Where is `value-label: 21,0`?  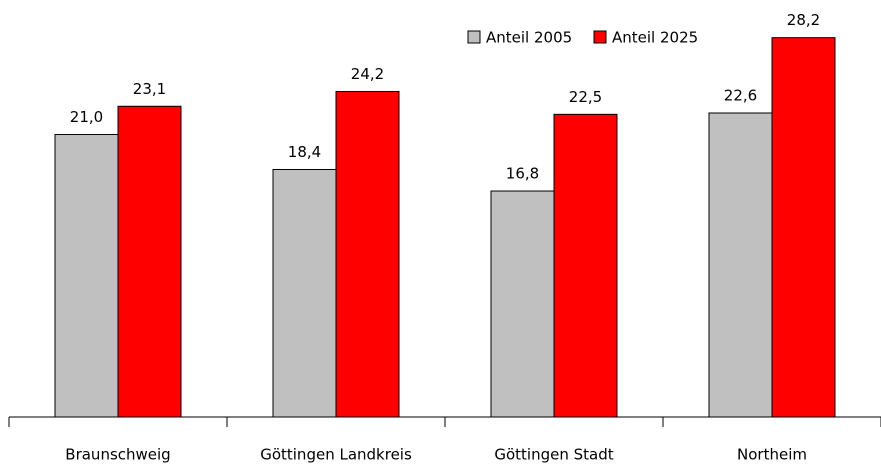 value-label: 21,0 is located at coordinates (86, 117).